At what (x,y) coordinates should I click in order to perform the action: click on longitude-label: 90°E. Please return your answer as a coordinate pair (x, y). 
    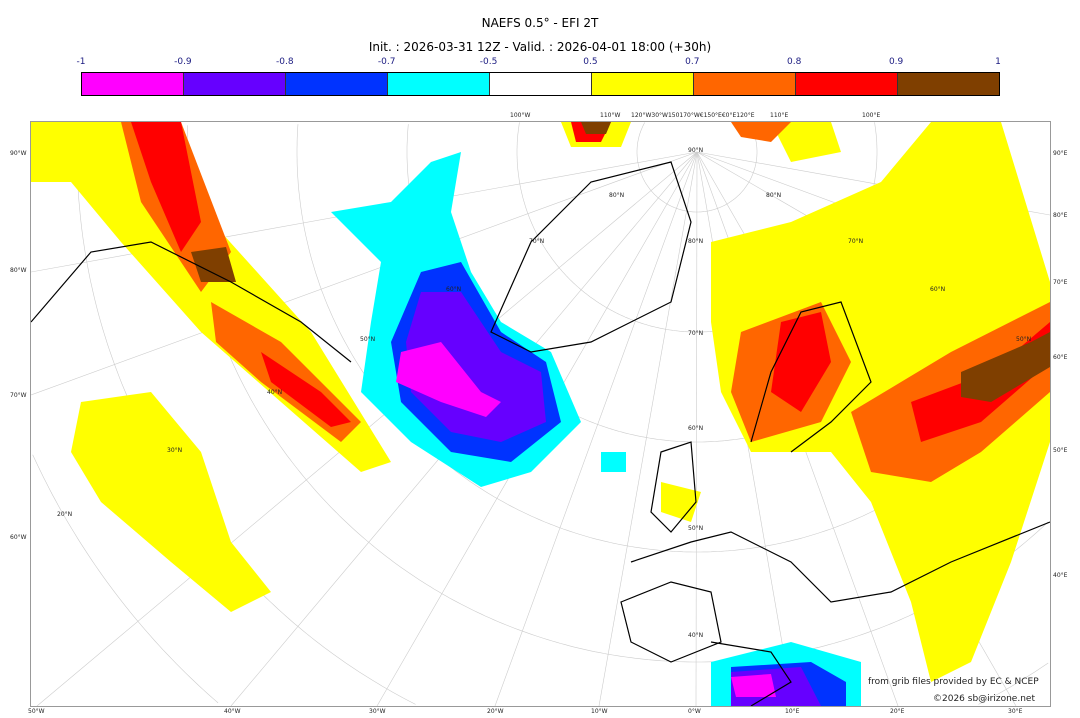
    Looking at the image, I should click on (1060, 153).